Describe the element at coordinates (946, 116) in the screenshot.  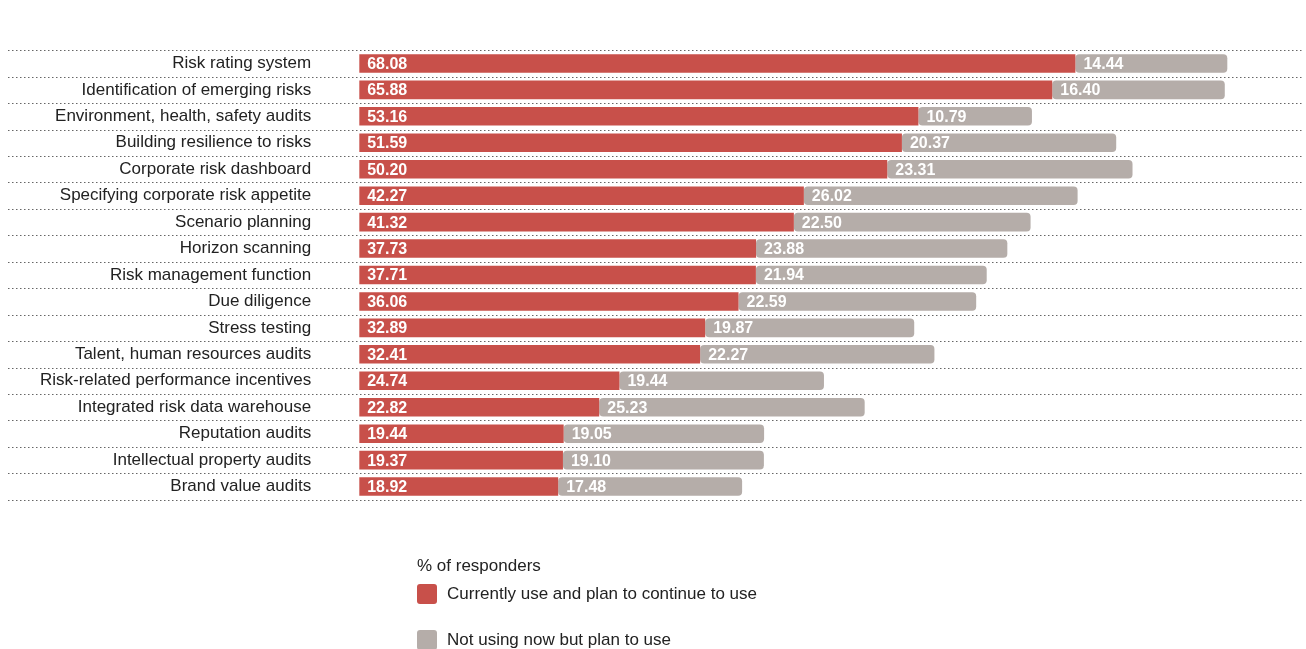
I see `data-label: 10.79` at that location.